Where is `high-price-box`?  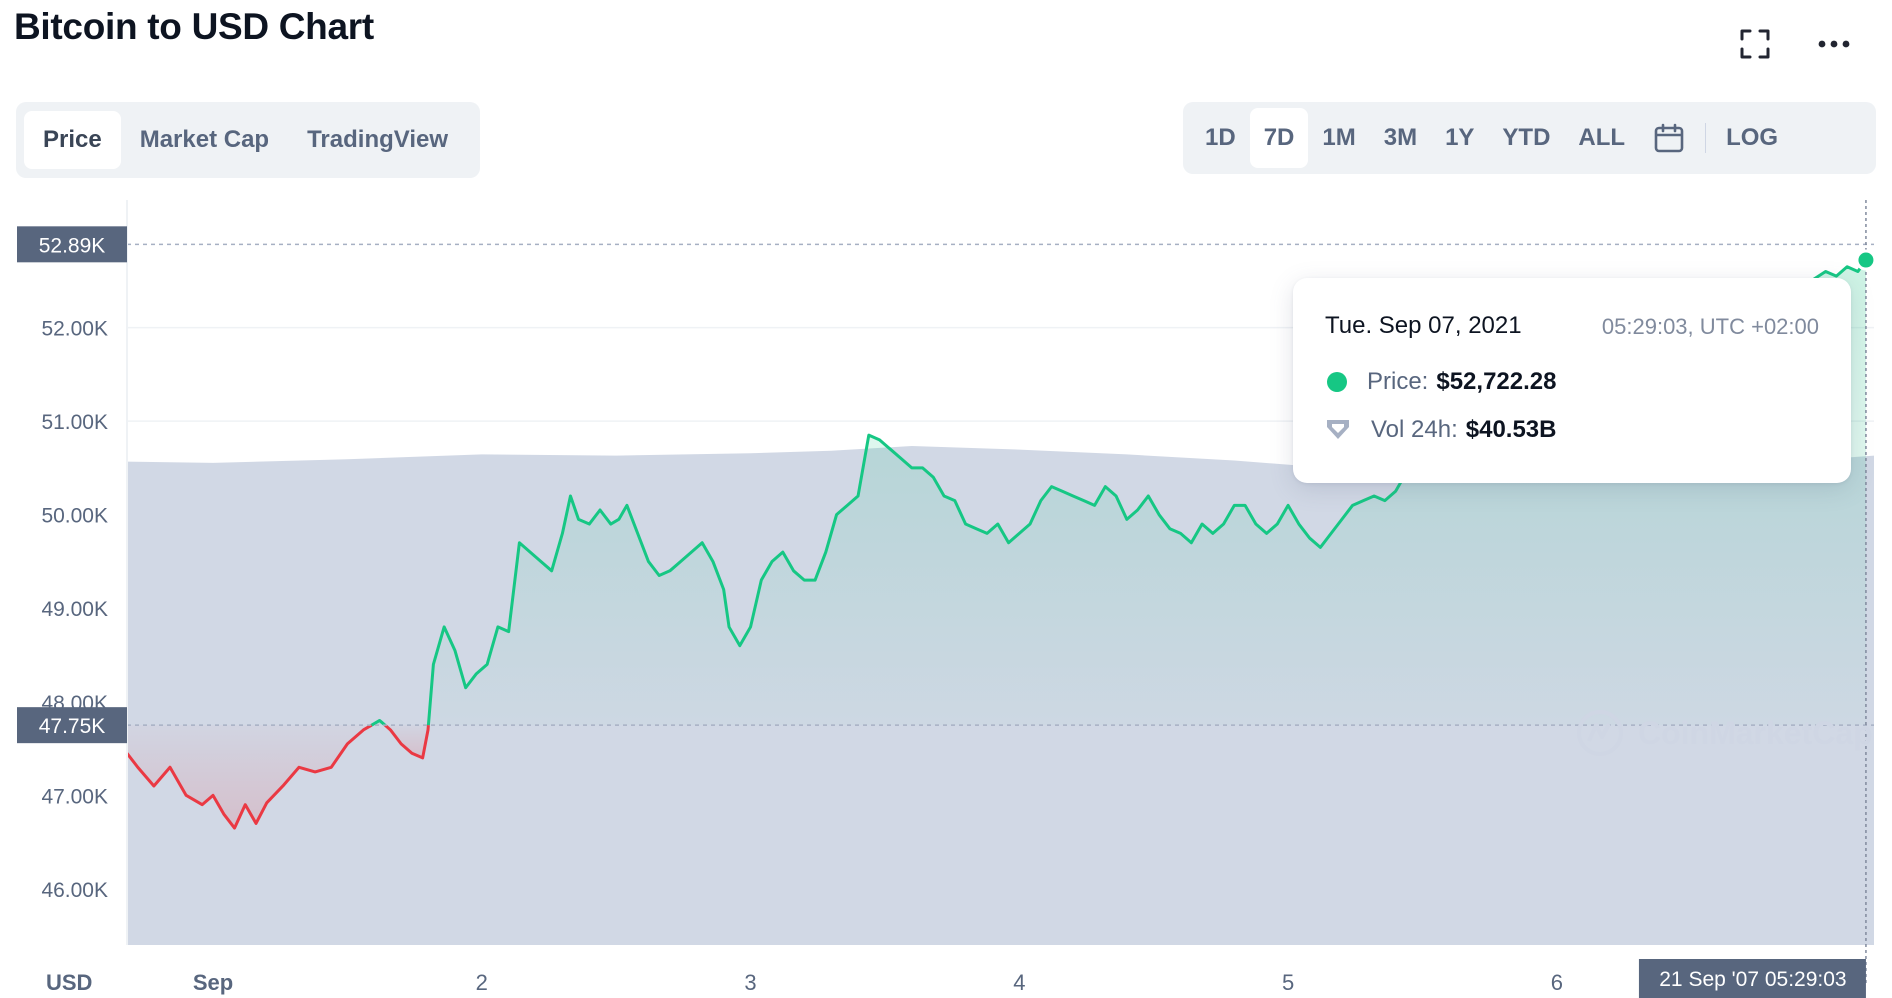
high-price-box is located at coordinates (72, 244).